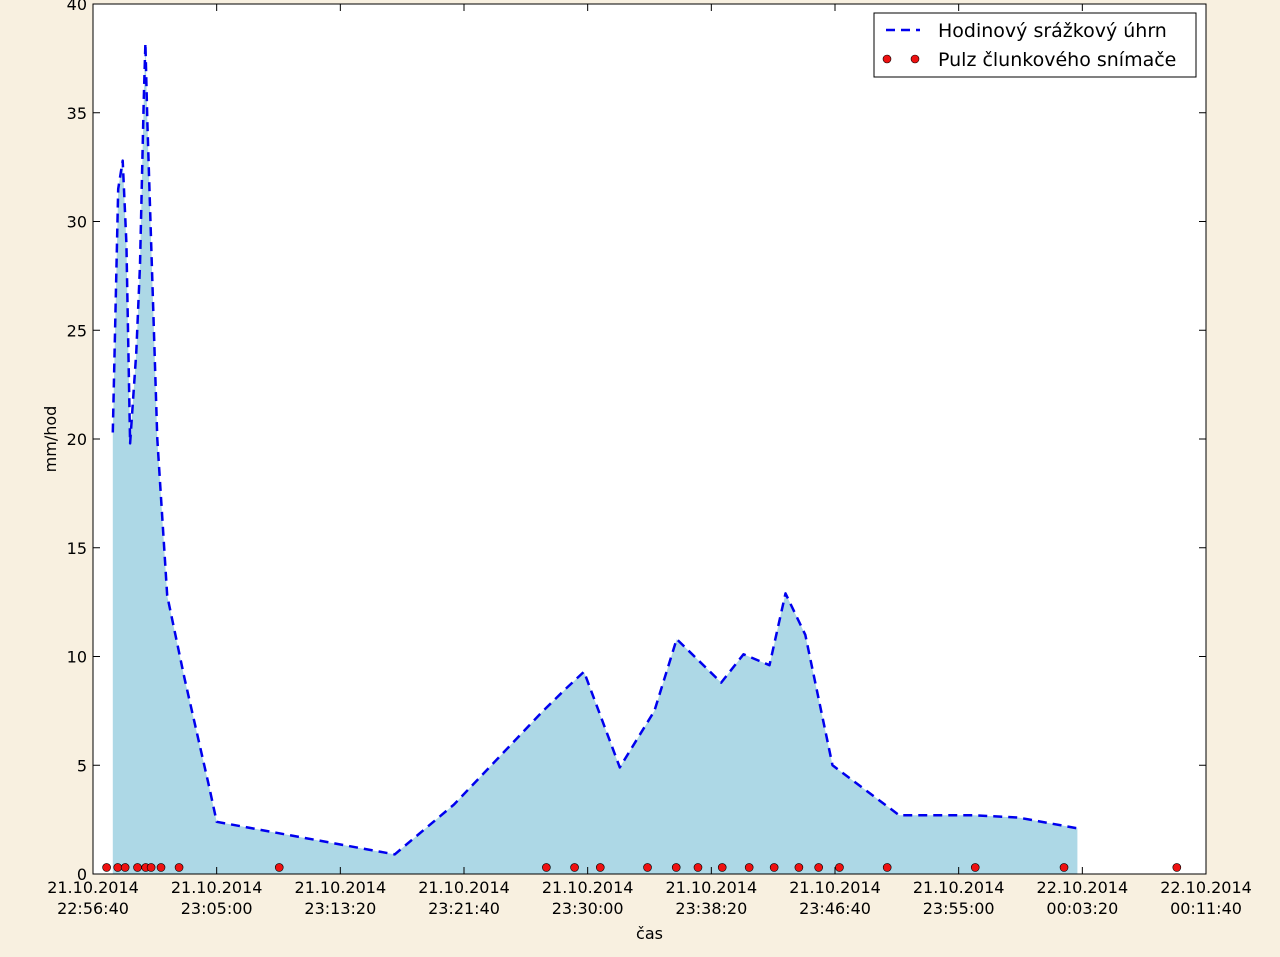 The width and height of the screenshot is (1280, 957). What do you see at coordinates (77, 7) in the screenshot?
I see `y-tick-label: 40` at bounding box center [77, 7].